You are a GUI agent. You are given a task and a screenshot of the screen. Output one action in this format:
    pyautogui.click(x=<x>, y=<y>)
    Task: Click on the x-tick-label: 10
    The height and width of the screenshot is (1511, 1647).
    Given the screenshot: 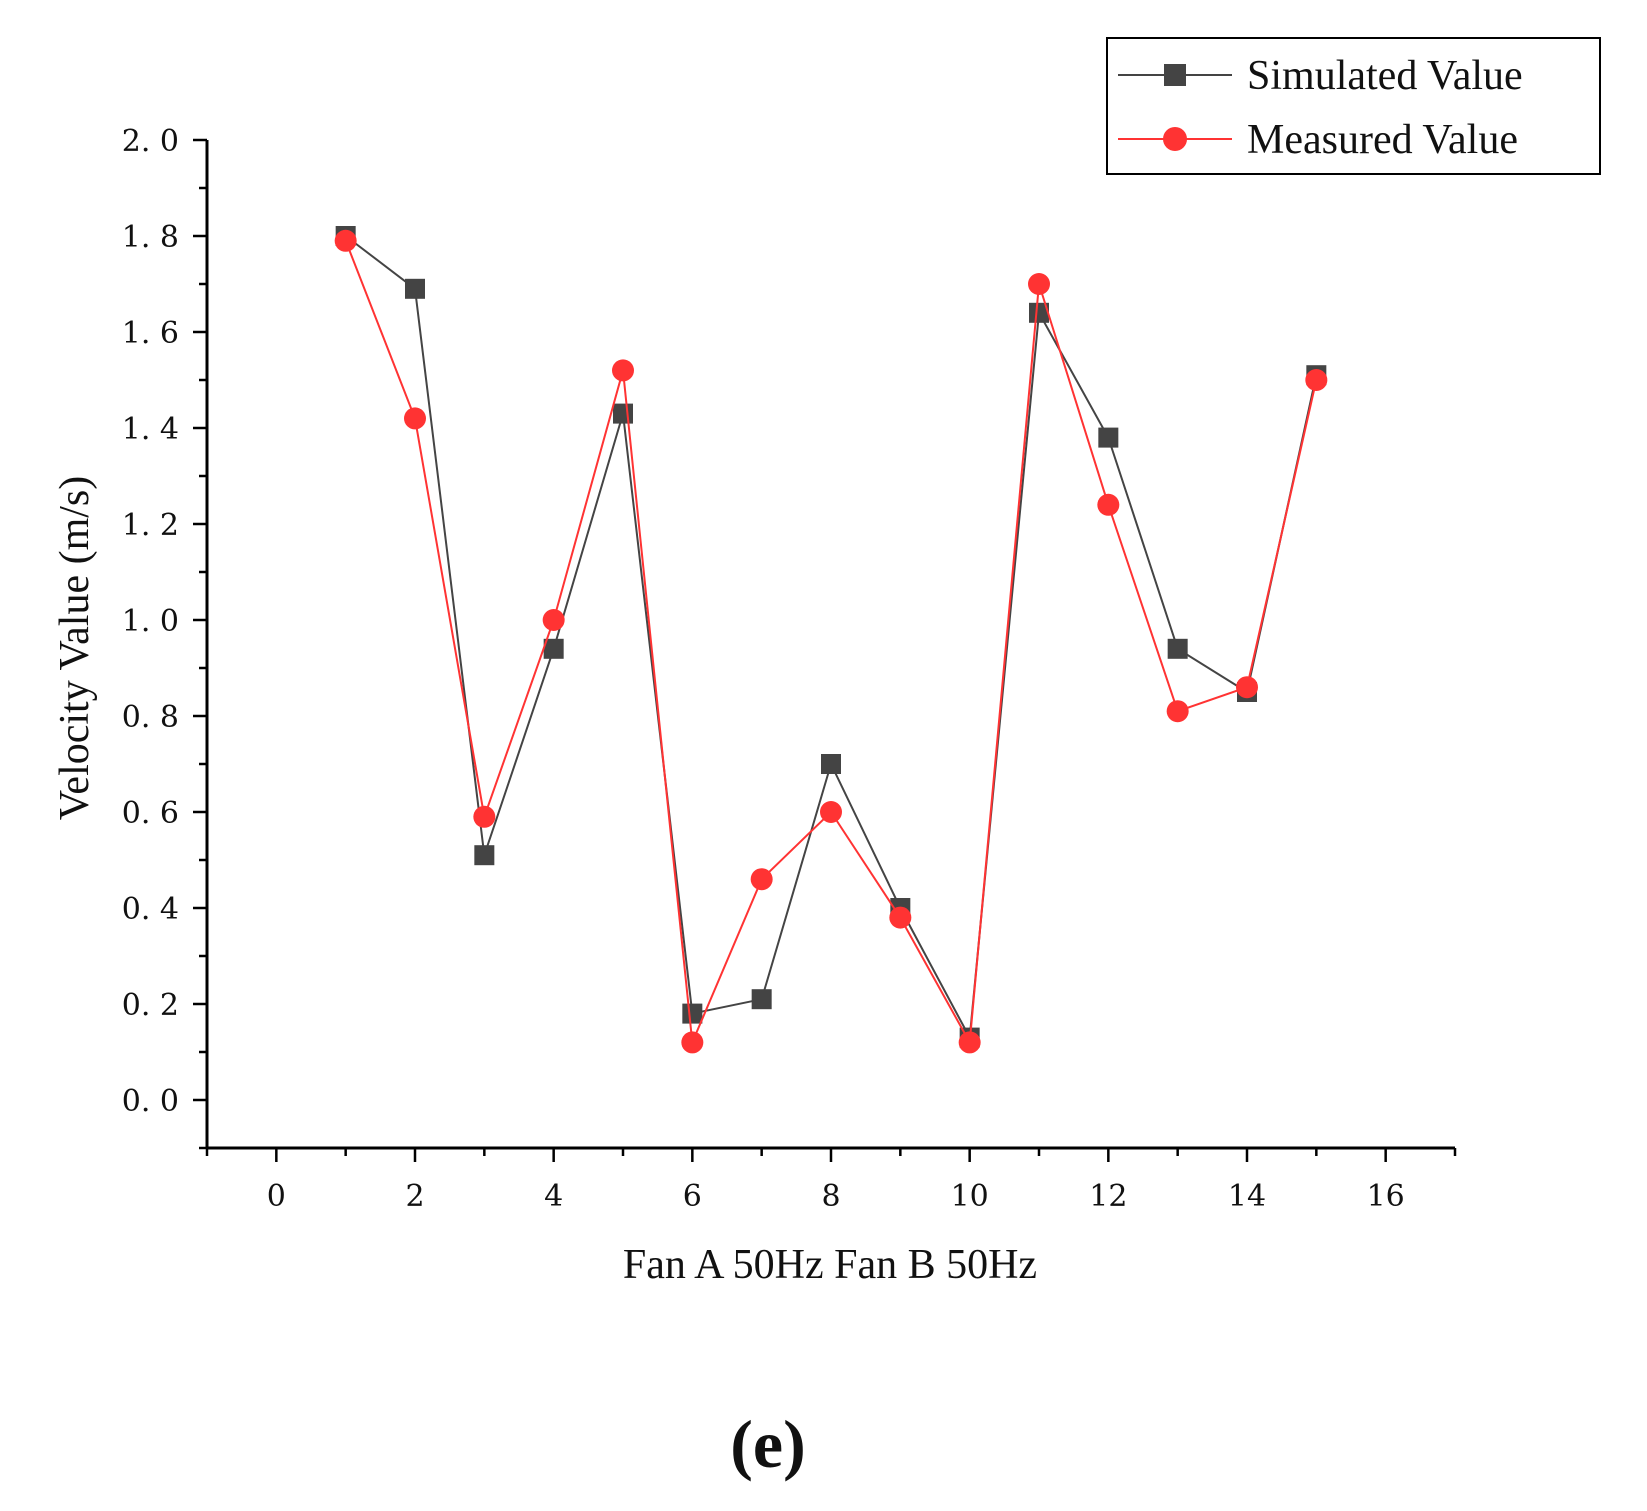 What is the action you would take?
    pyautogui.click(x=970, y=1196)
    